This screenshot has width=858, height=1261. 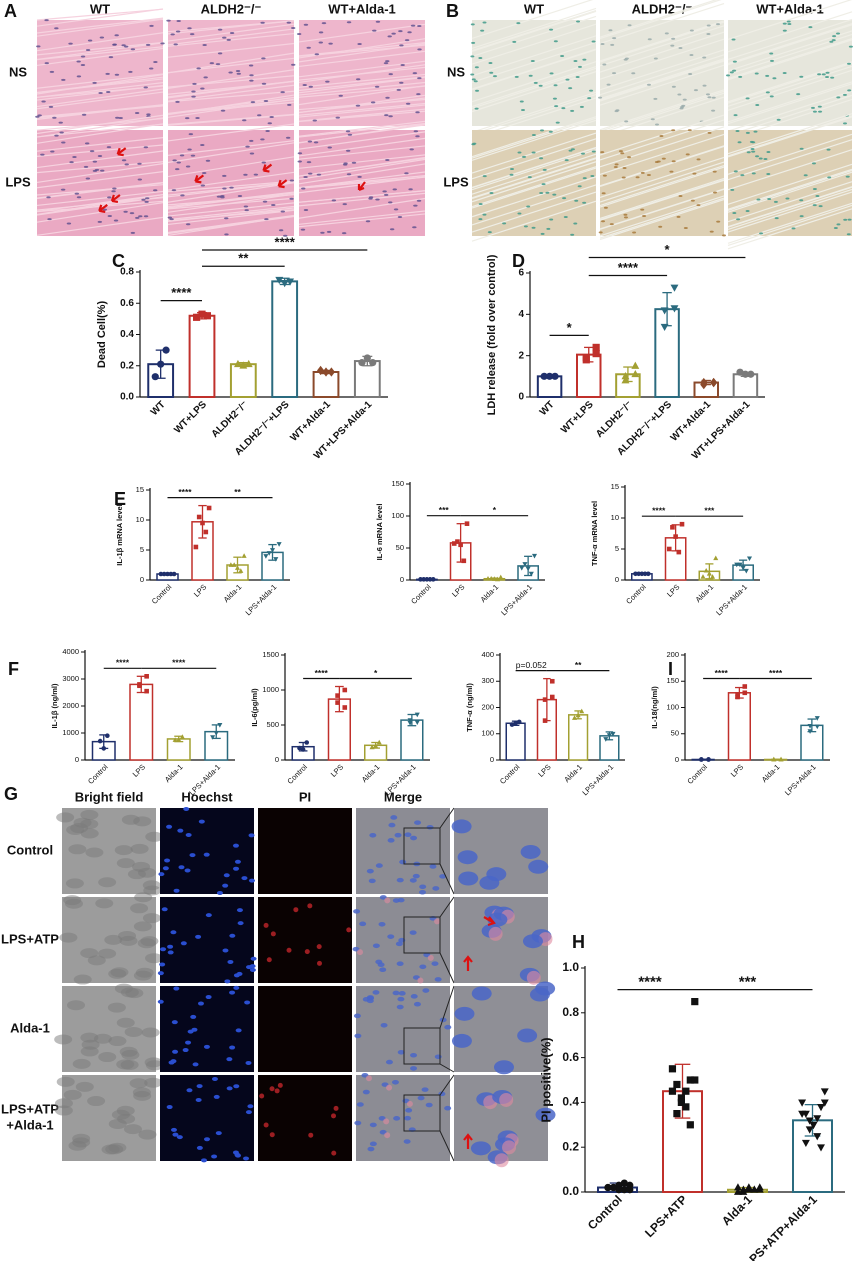 I want to click on y-tick-label: 6, so click(x=521, y=273).